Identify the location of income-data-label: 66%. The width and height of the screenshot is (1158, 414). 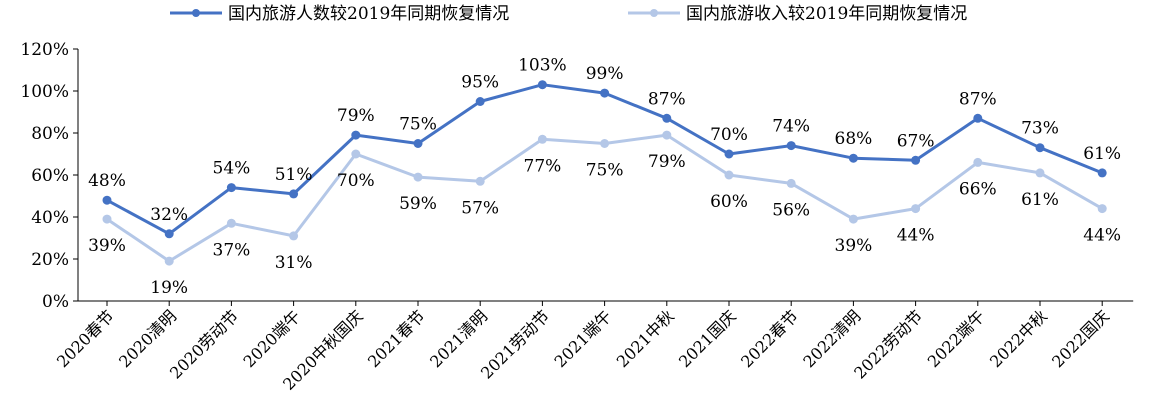
(978, 189).